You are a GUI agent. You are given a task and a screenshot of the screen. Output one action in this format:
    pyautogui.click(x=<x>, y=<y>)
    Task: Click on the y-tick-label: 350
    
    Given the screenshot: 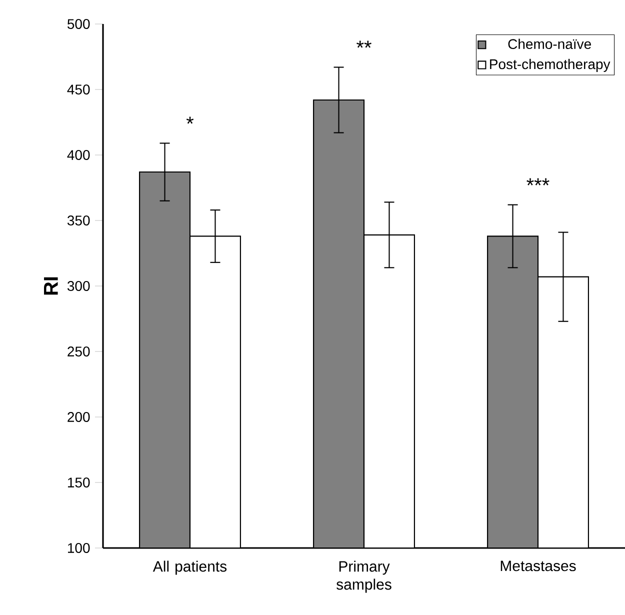 What is the action you would take?
    pyautogui.click(x=78, y=221)
    